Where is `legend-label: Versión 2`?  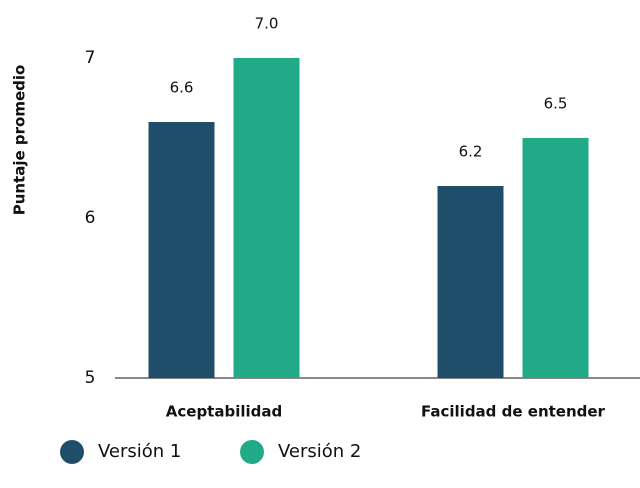
legend-label: Versión 2 is located at coordinates (319, 451).